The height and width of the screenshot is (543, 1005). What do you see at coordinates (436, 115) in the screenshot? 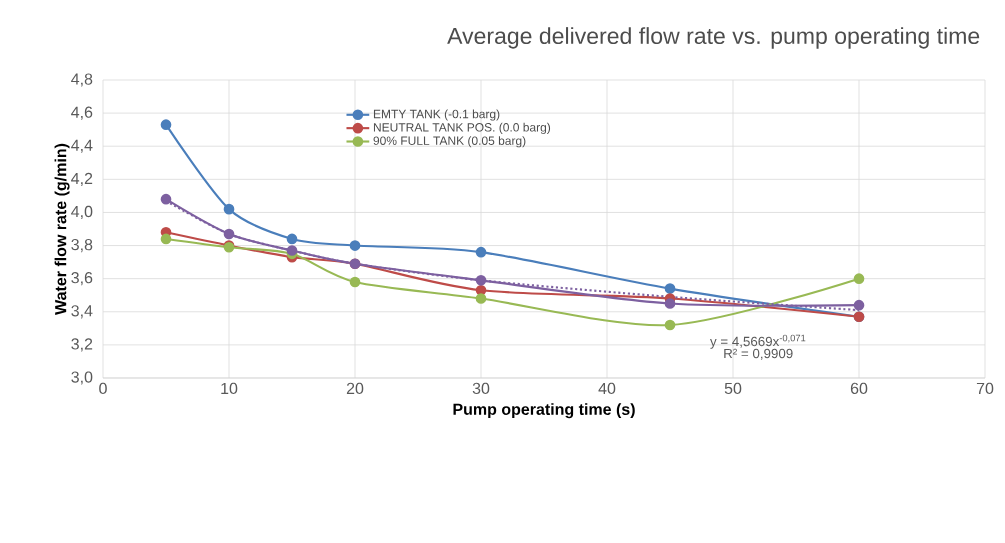
I see `legend-label: EMTY TANK (-0.1 barg)` at bounding box center [436, 115].